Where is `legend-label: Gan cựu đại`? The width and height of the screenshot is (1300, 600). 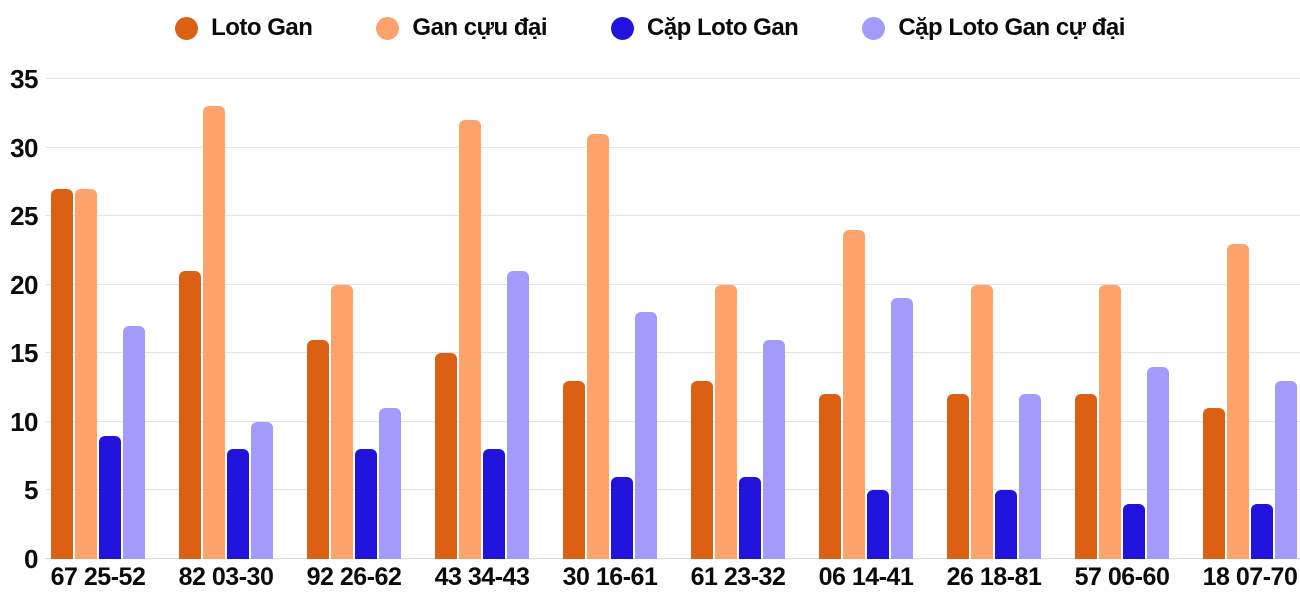
legend-label: Gan cựu đại is located at coordinates (479, 27).